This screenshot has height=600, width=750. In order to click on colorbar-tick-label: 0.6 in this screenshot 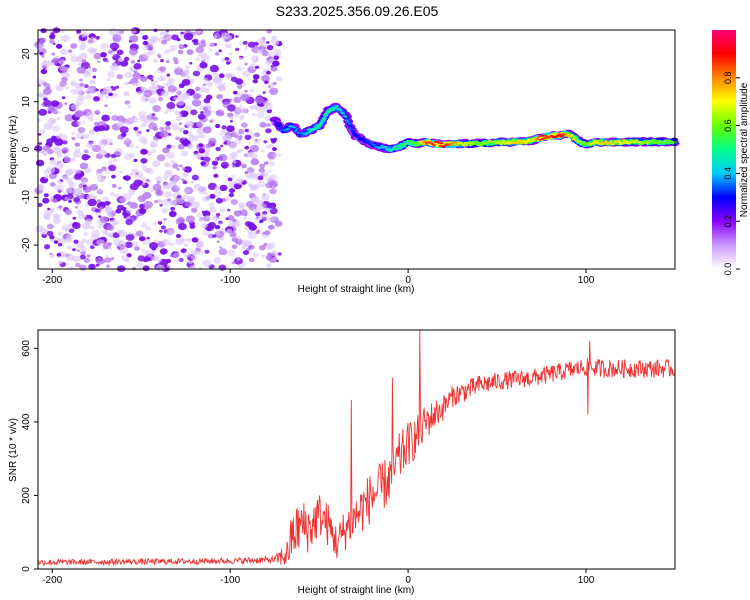, I will do `click(728, 125)`.